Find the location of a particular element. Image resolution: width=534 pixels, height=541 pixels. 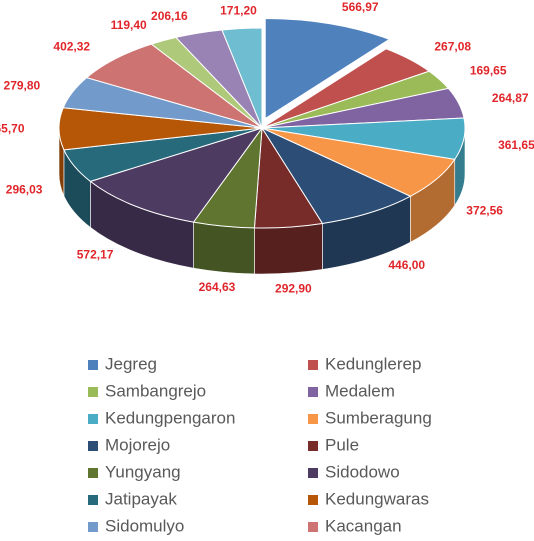

legend-label: Sumberagung is located at coordinates (378, 417).